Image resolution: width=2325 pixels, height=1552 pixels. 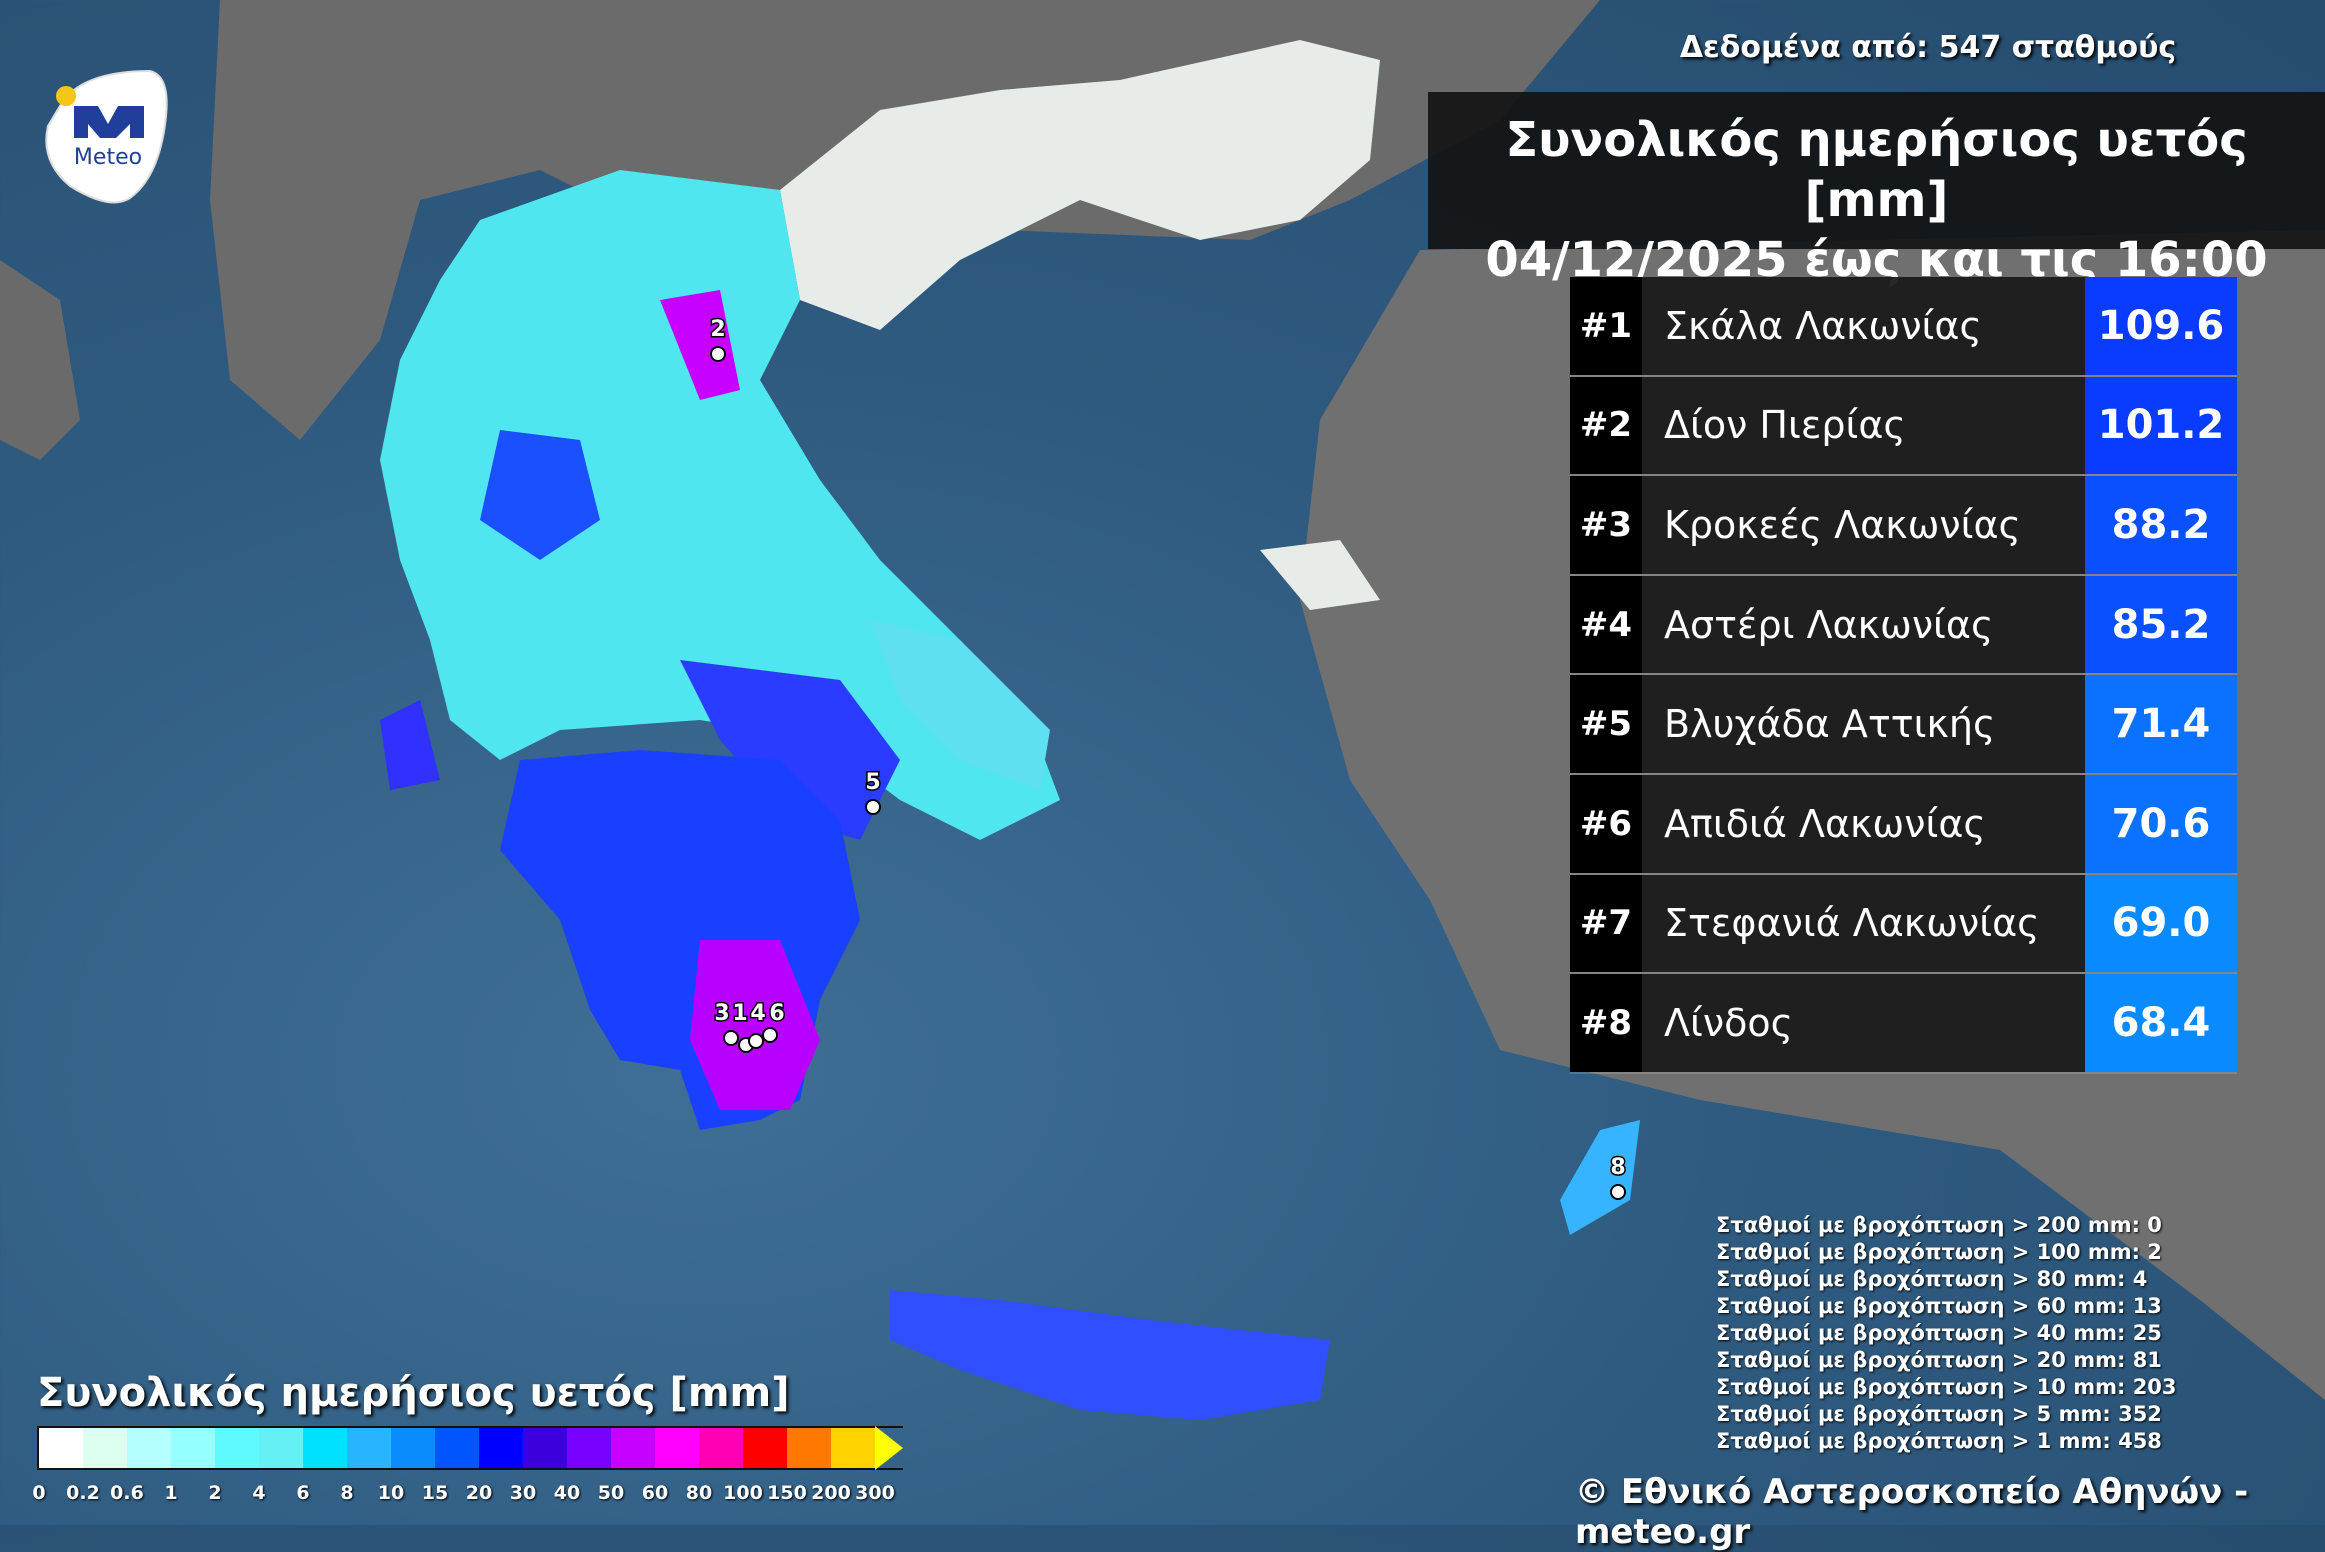 What do you see at coordinates (739, 1013) in the screenshot?
I see `station-marker-label: 1` at bounding box center [739, 1013].